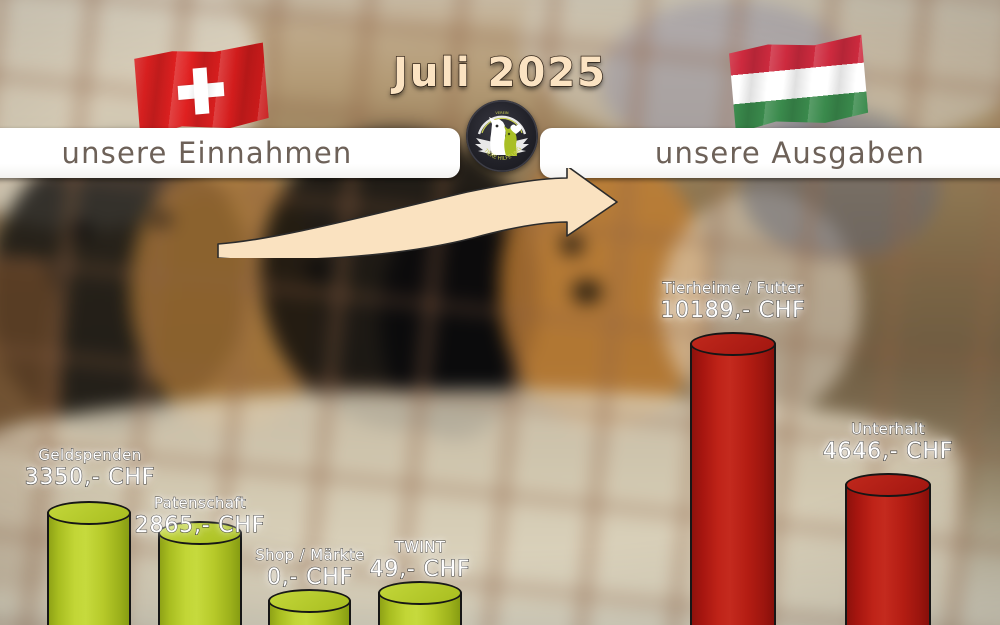 The height and width of the screenshot is (625, 1000). What do you see at coordinates (420, 569) in the screenshot?
I see `bar-label-value: 49,- CHF` at bounding box center [420, 569].